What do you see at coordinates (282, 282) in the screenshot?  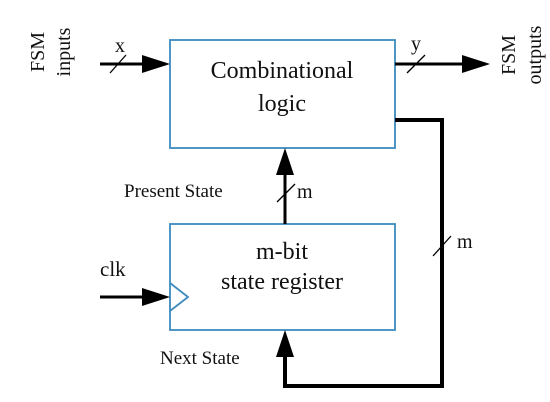 I see `state-register-label-line2: state register` at bounding box center [282, 282].